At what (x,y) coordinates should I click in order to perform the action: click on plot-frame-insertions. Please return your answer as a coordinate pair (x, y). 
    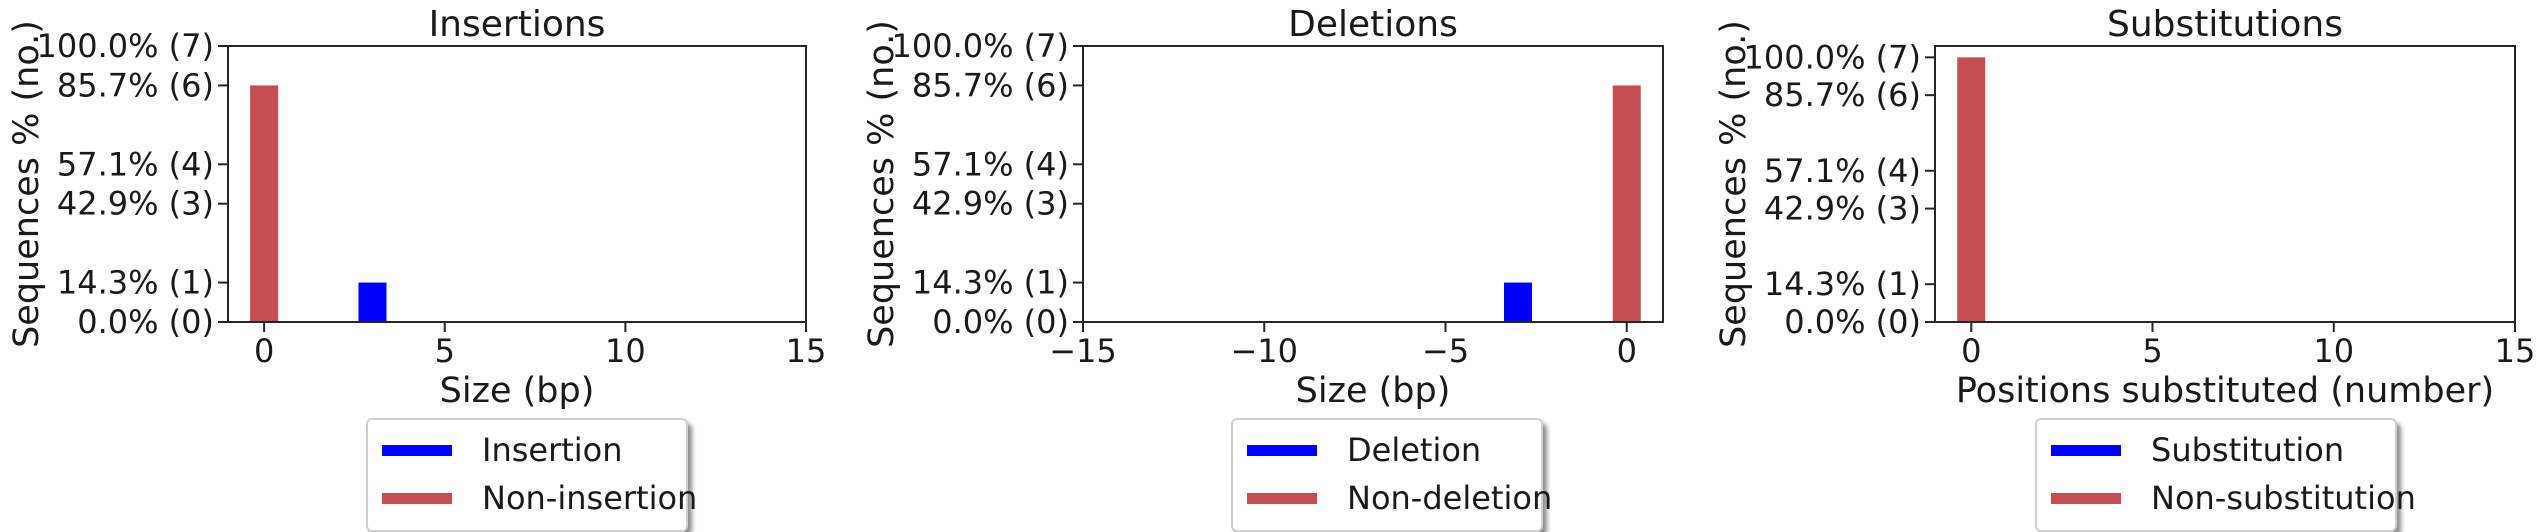
    Looking at the image, I should click on (517, 184).